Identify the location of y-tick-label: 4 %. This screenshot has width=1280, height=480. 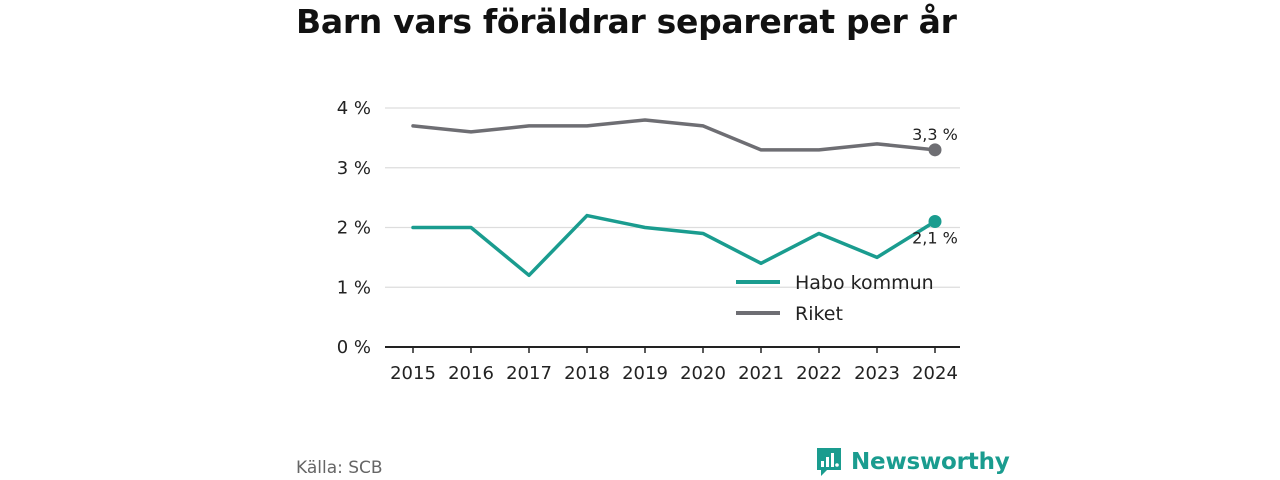
(354, 108).